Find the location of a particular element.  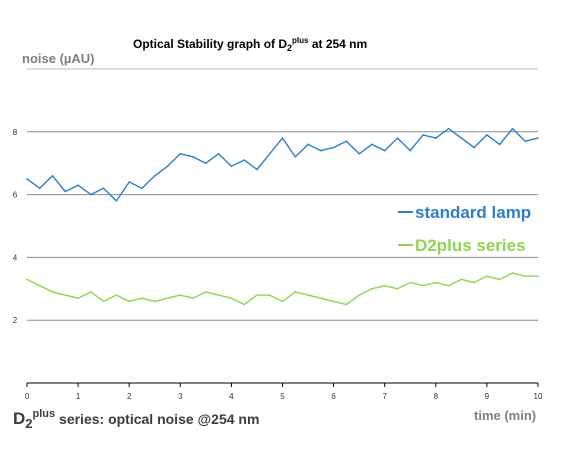

chart-title-subscript: 2 is located at coordinates (289, 48).